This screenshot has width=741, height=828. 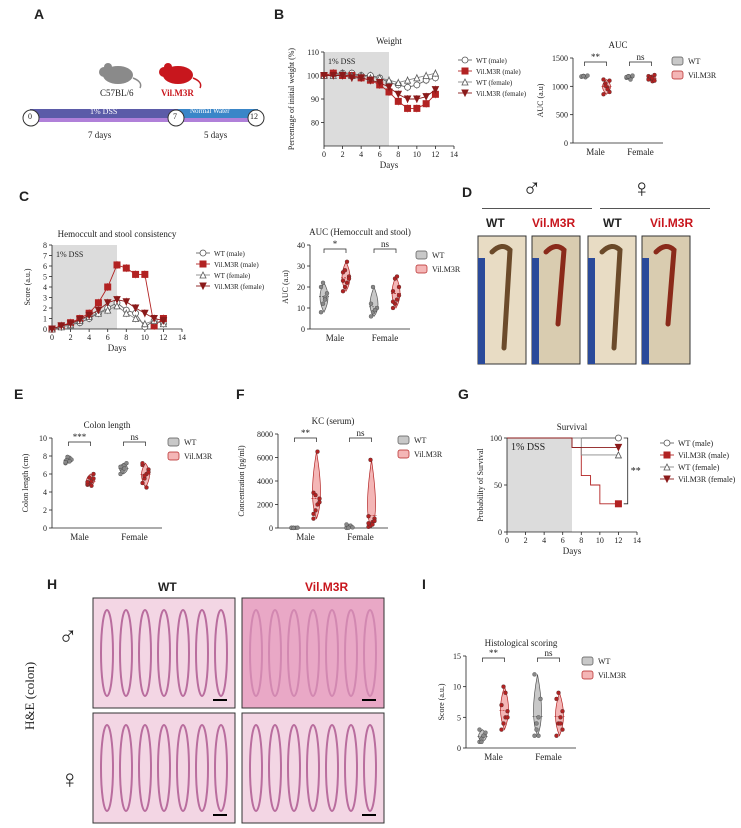 I want to click on colon-photo, so click(x=556, y=300).